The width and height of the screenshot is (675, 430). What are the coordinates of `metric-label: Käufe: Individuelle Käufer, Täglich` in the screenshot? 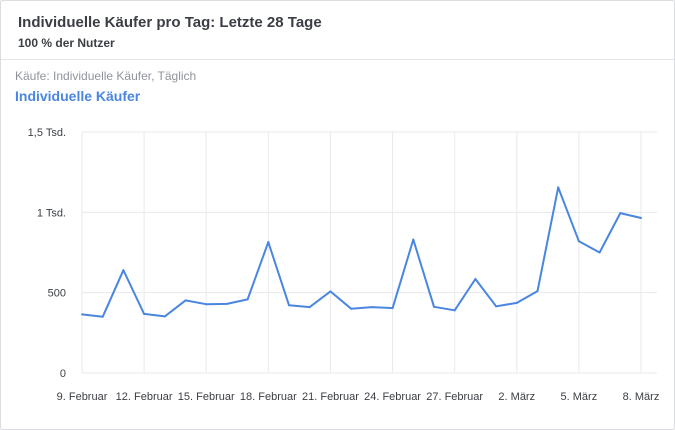 It's located at (106, 76).